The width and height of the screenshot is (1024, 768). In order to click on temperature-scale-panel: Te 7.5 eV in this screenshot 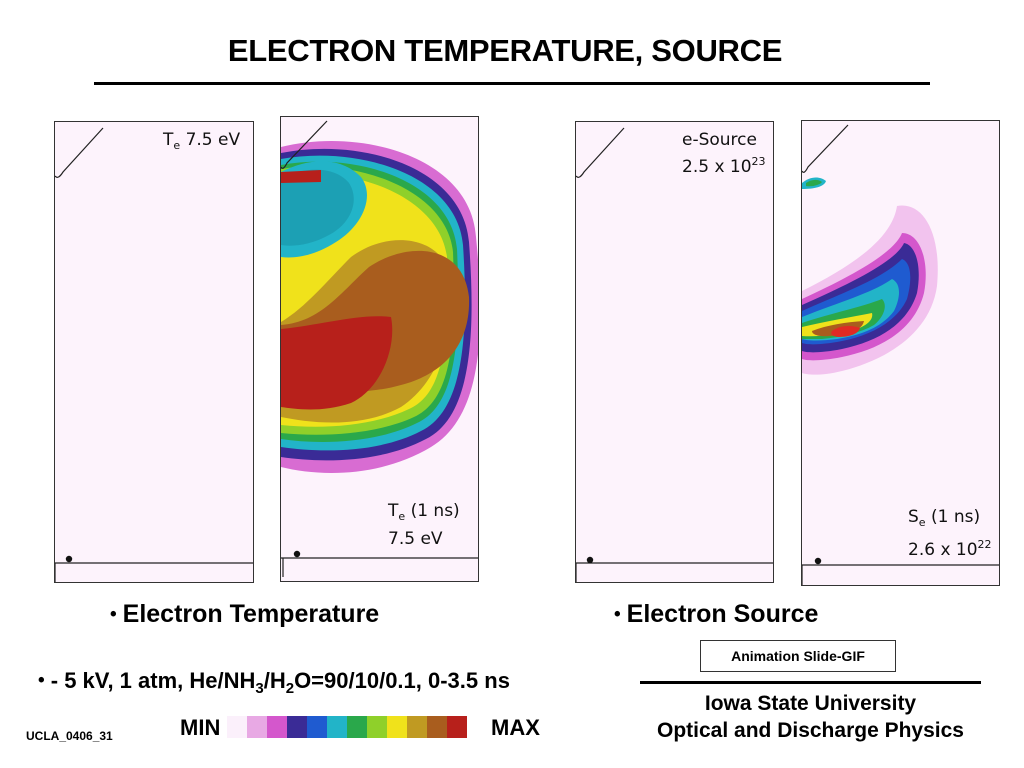, I will do `click(154, 352)`.